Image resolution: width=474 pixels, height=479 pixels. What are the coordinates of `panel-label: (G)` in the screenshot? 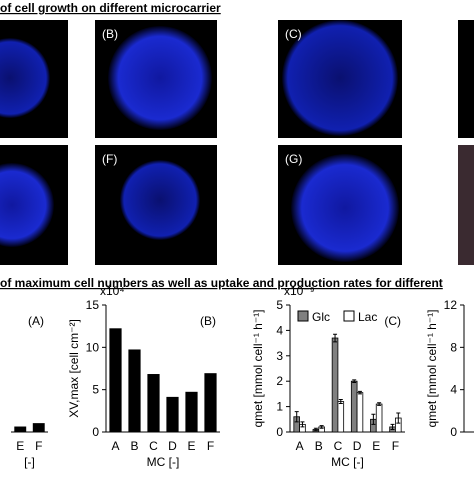 It's located at (293, 159).